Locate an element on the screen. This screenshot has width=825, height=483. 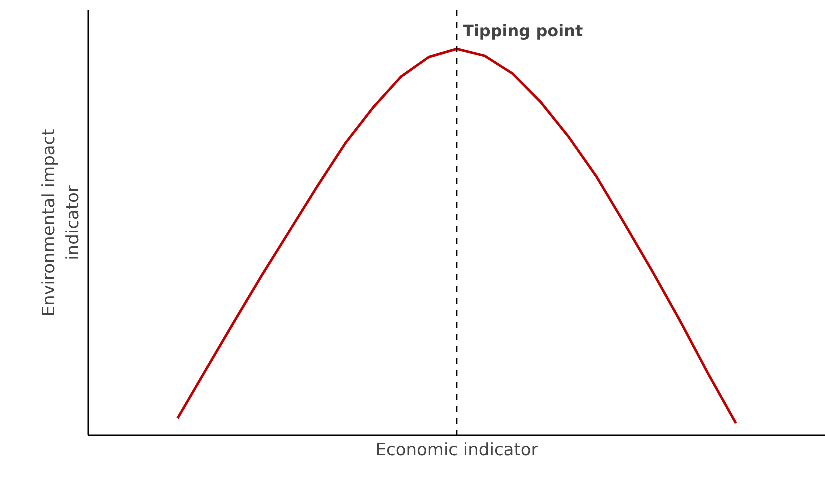
y-axis-title: Environmental impact indicator is located at coordinates (62, 222).